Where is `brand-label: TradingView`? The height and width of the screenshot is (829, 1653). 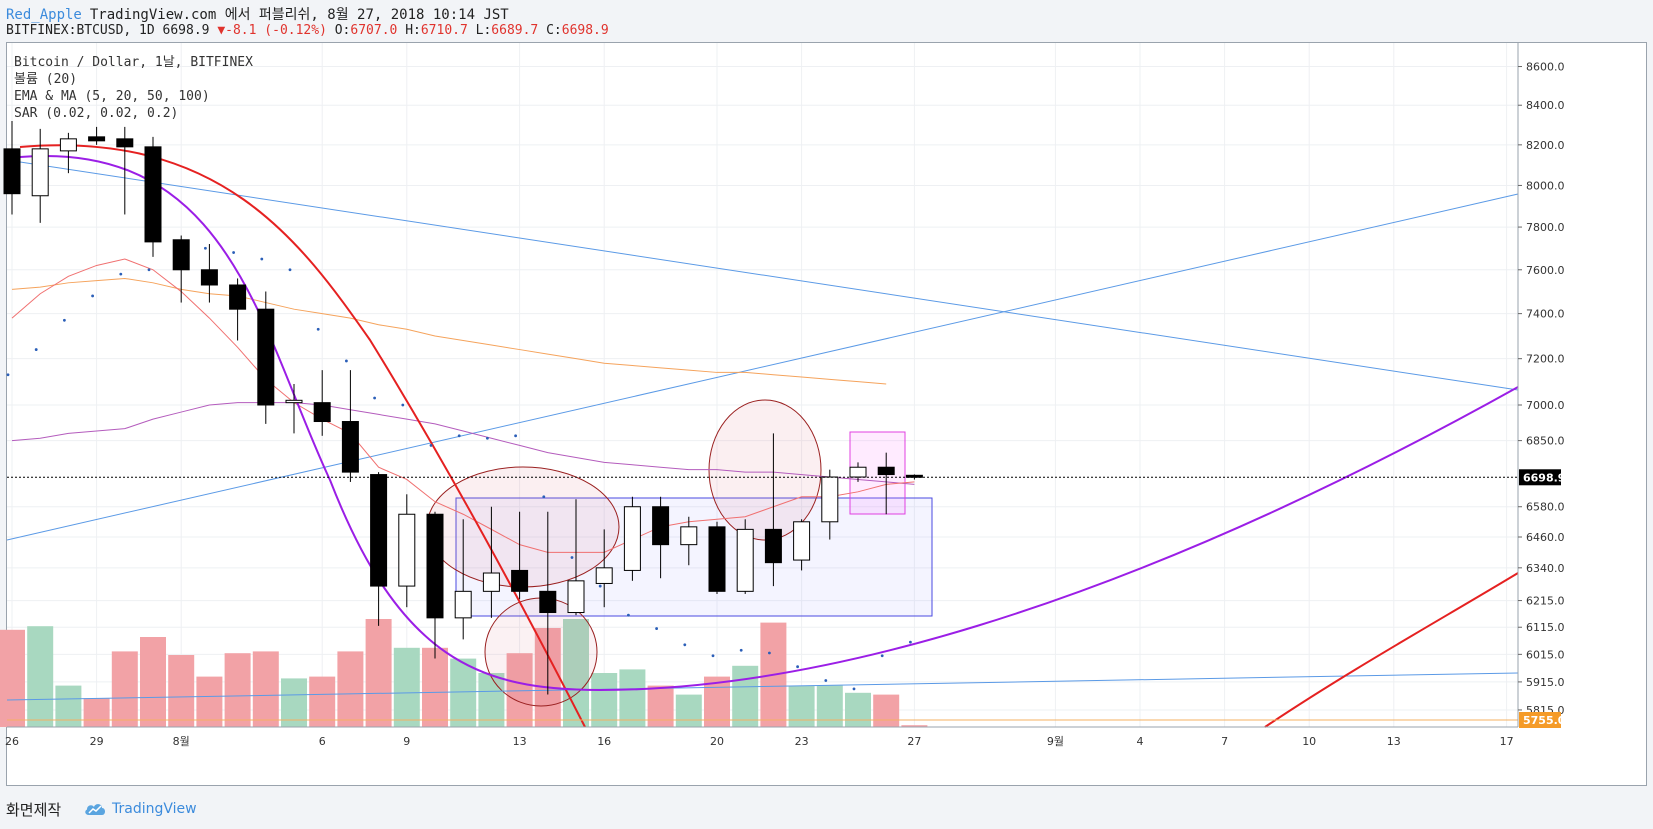 brand-label: TradingView is located at coordinates (154, 809).